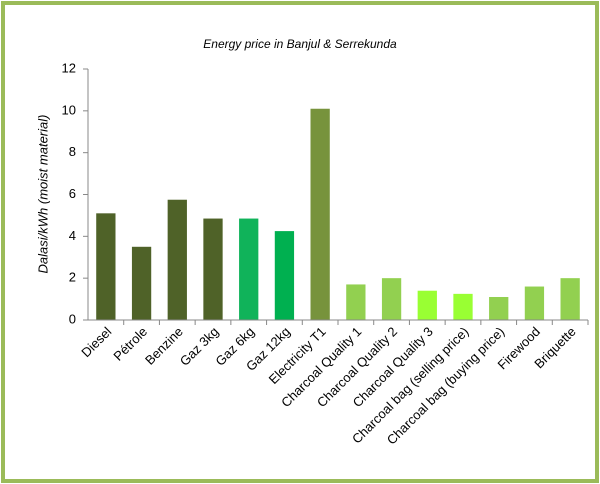 This screenshot has height=484, width=600. I want to click on y-axis-label: Dalasi/kWh (moist material), so click(42, 194).